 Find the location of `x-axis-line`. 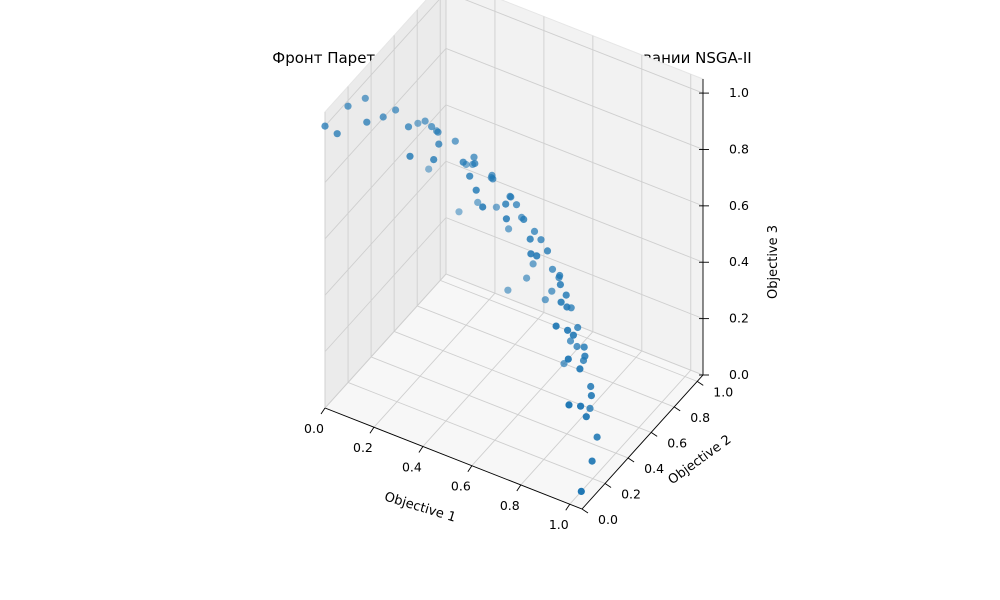

x-axis-line is located at coordinates (453, 458).